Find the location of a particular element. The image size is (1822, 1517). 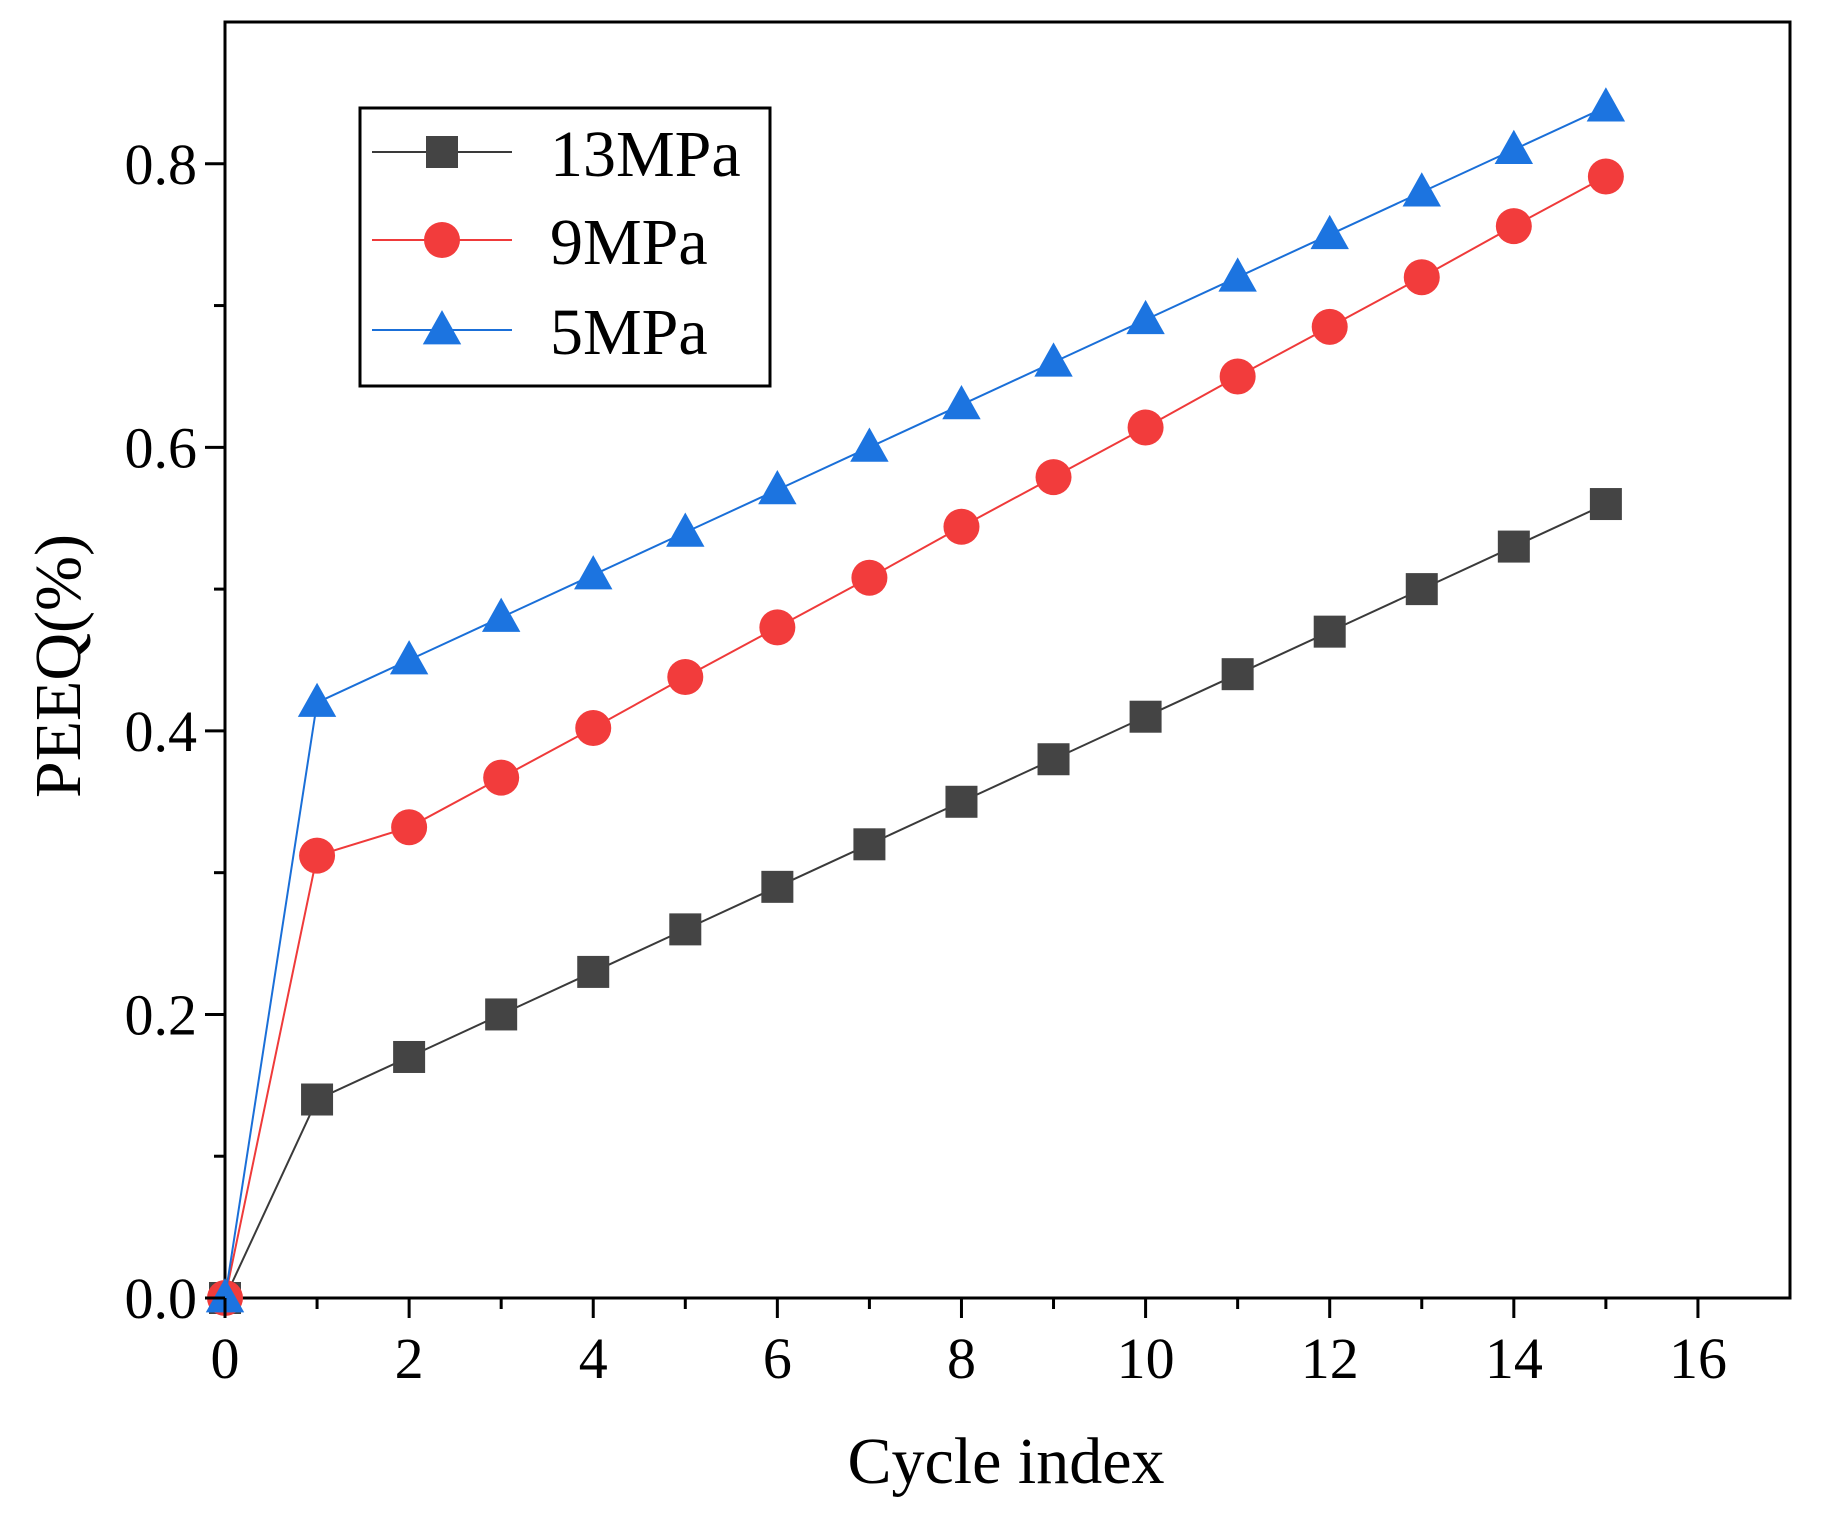

x-tick-label: 12 is located at coordinates (1330, 1358).